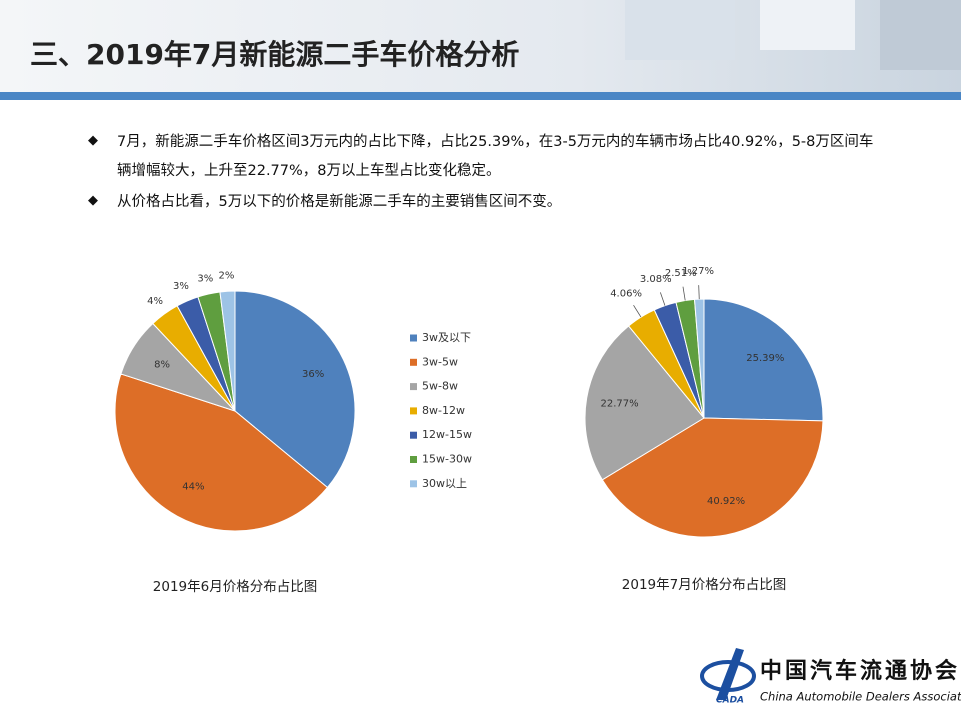 This screenshot has height=712, width=961. What do you see at coordinates (193, 487) in the screenshot?
I see `data-label: 44%` at bounding box center [193, 487].